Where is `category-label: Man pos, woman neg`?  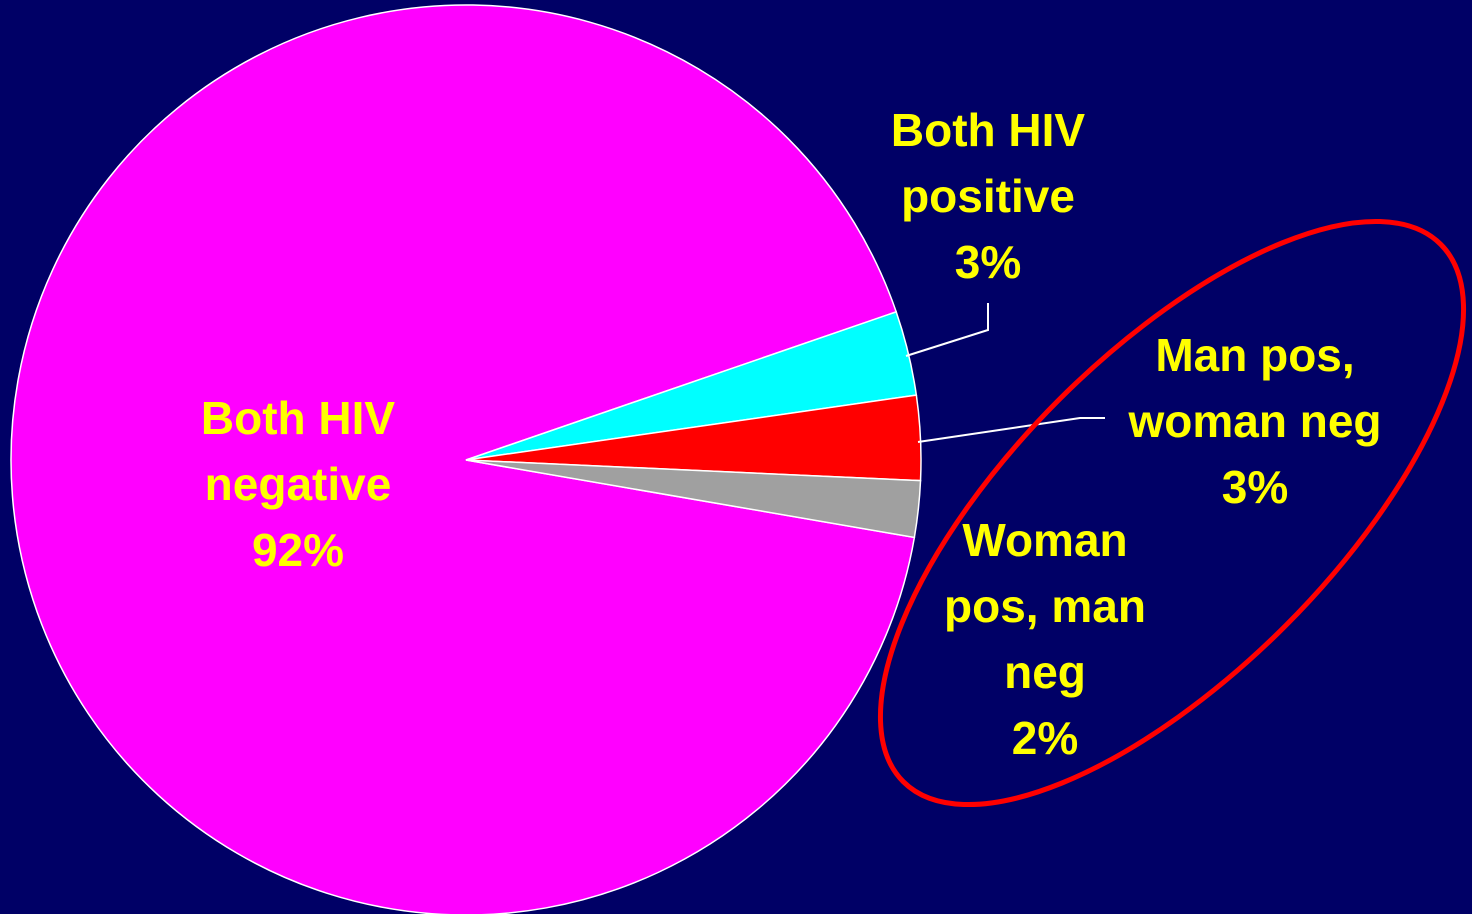 category-label: Man pos, woman neg is located at coordinates (1255, 388).